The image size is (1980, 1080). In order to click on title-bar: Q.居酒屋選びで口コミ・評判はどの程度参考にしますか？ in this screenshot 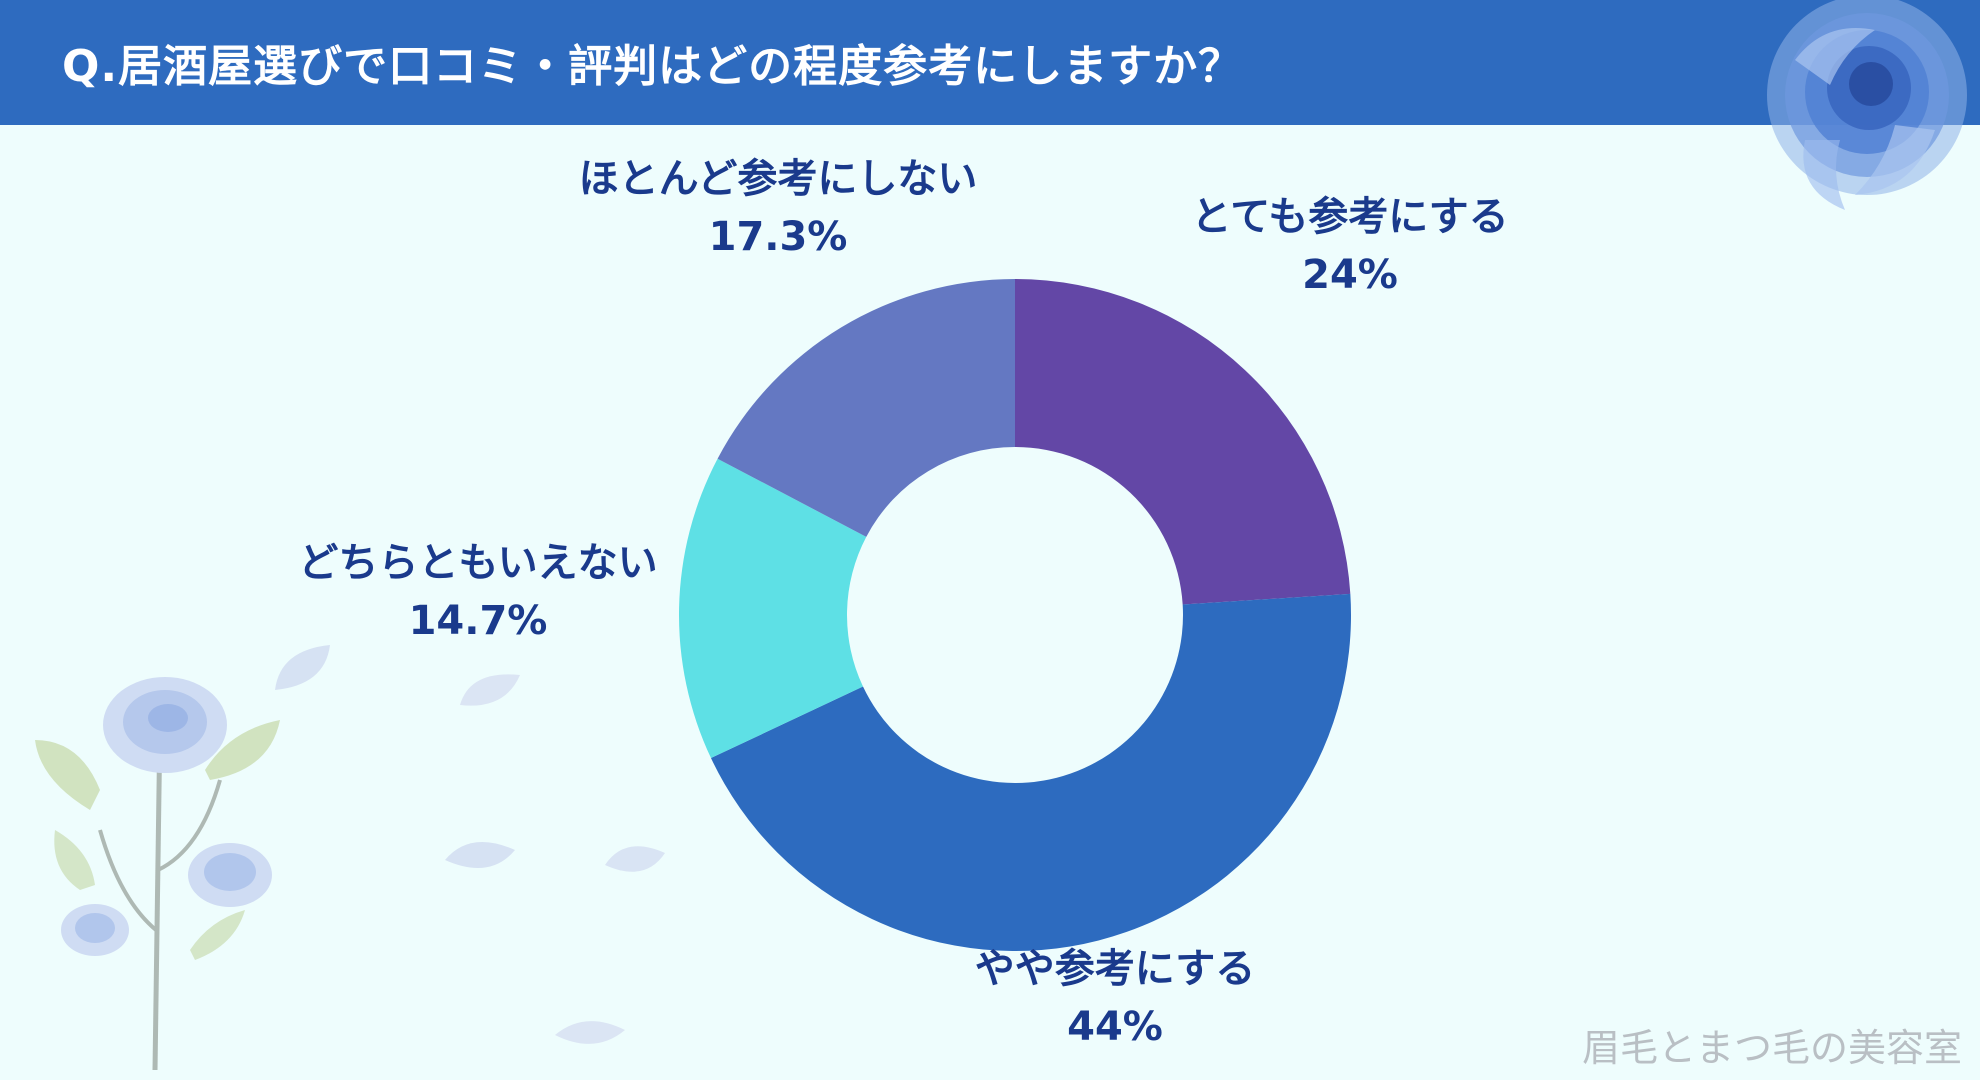, I will do `click(990, 62)`.